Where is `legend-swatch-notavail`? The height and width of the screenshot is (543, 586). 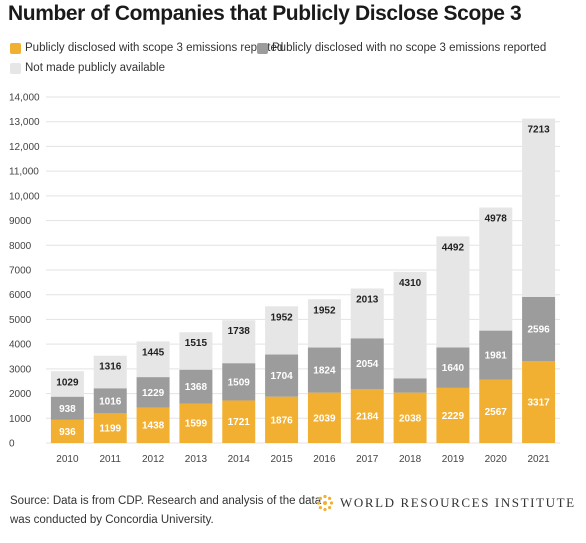
legend-swatch-notavail is located at coordinates (15, 68).